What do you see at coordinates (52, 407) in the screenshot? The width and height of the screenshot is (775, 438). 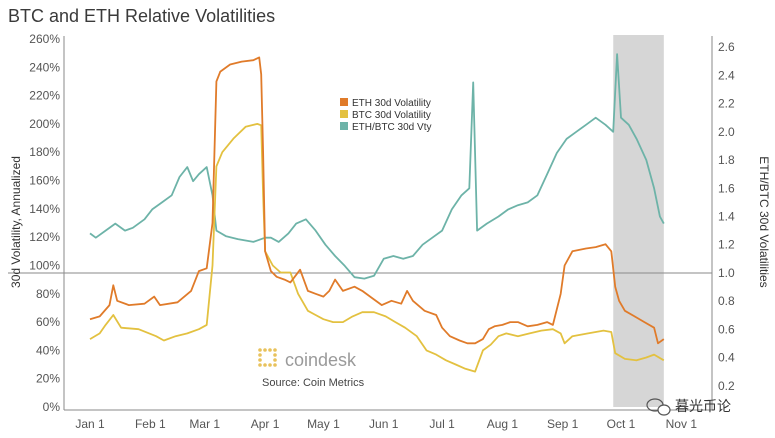 I see `left-tick-label: 0%` at bounding box center [52, 407].